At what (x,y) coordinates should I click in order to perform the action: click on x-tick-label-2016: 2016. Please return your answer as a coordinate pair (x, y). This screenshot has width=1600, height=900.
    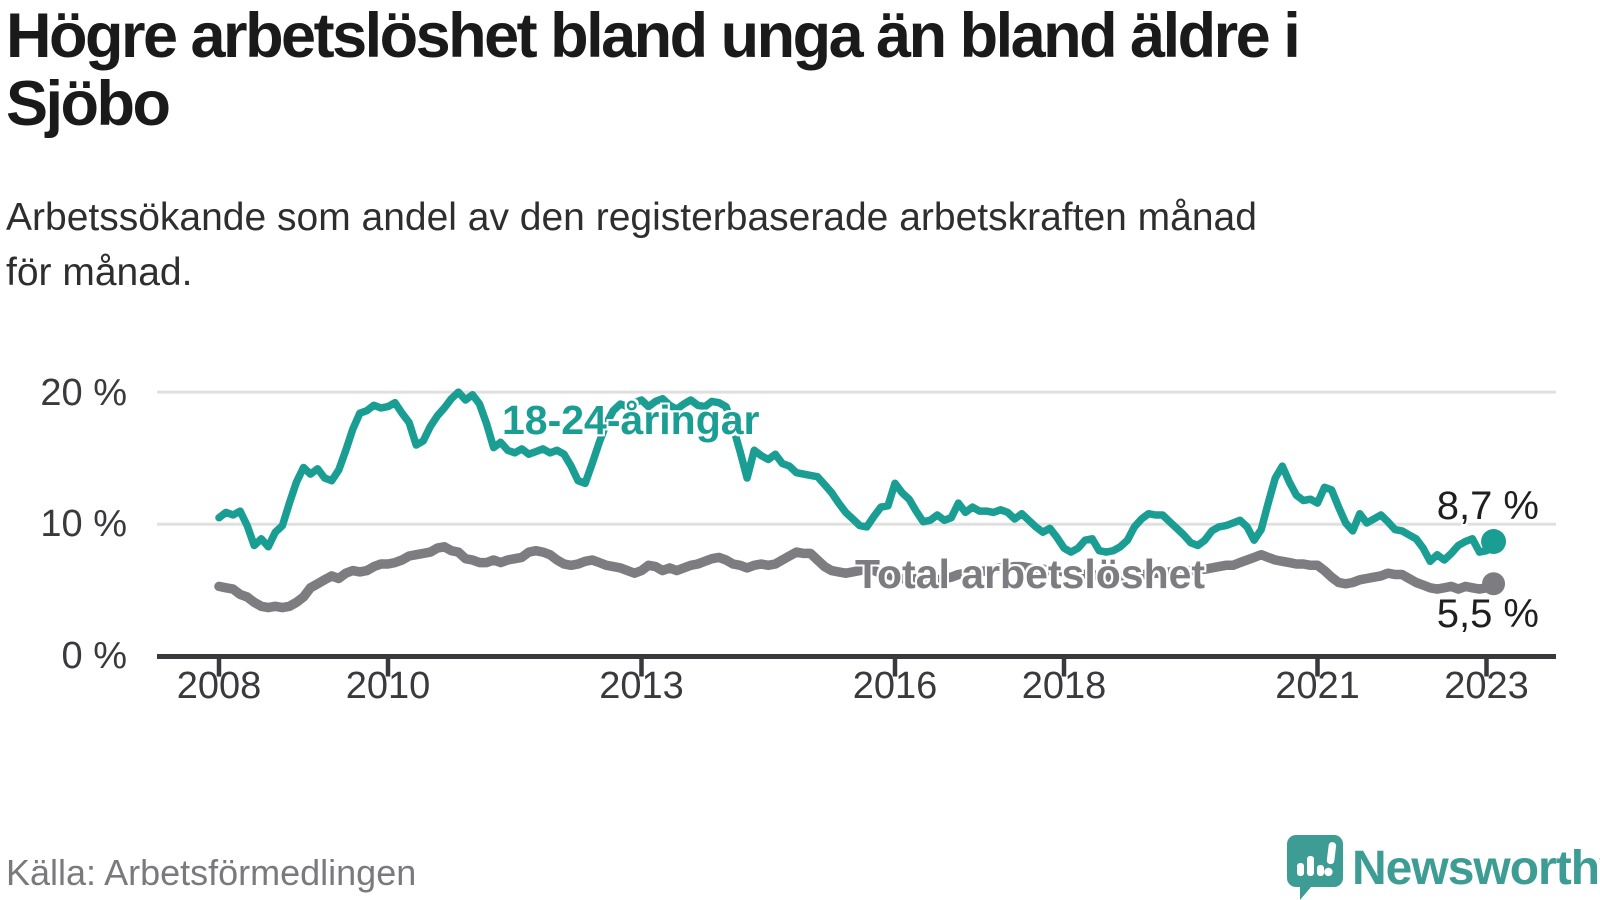
    Looking at the image, I should click on (895, 686).